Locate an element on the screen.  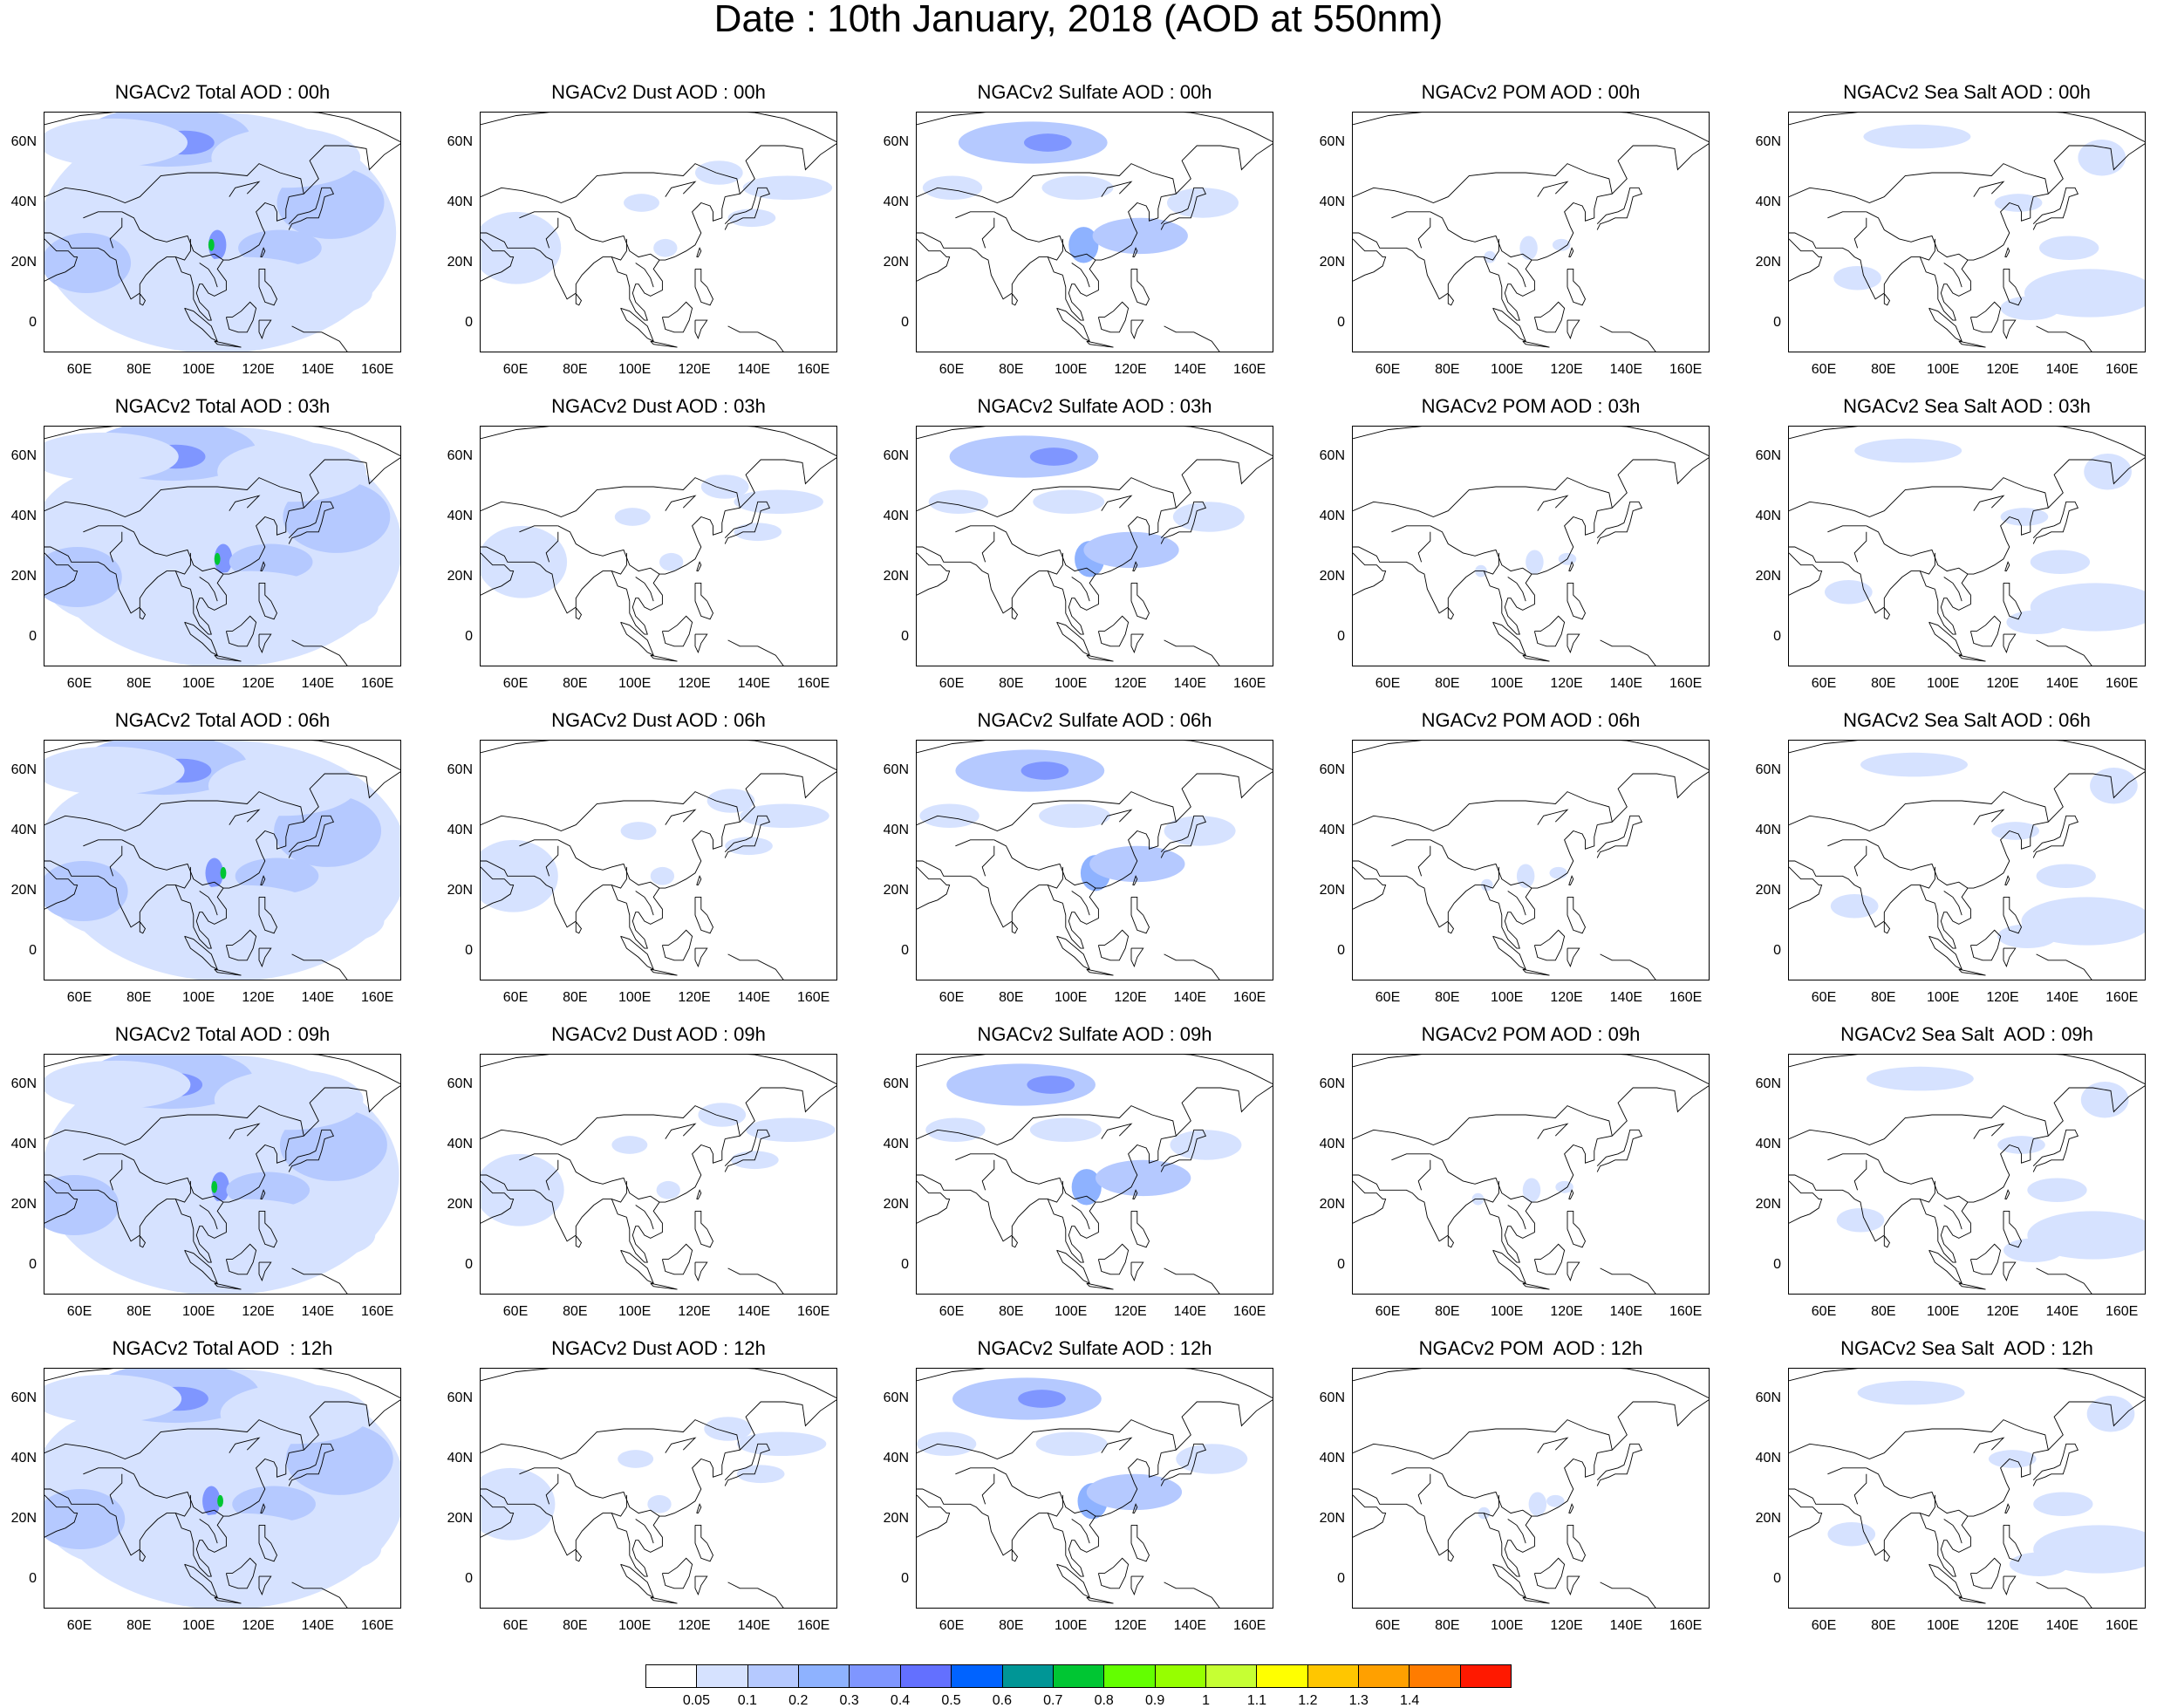
panel-title: NGACv2 POM AOD : 09h is located at coordinates (1531, 1034).